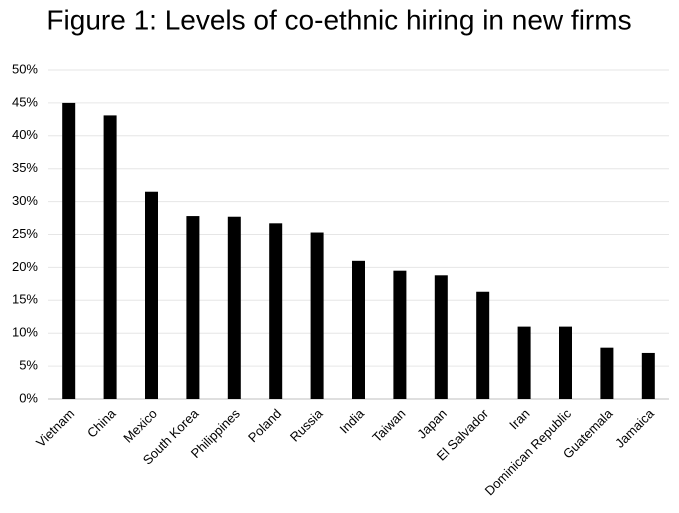  What do you see at coordinates (634, 427) in the screenshot?
I see `x-tick-label: Jamaica` at bounding box center [634, 427].